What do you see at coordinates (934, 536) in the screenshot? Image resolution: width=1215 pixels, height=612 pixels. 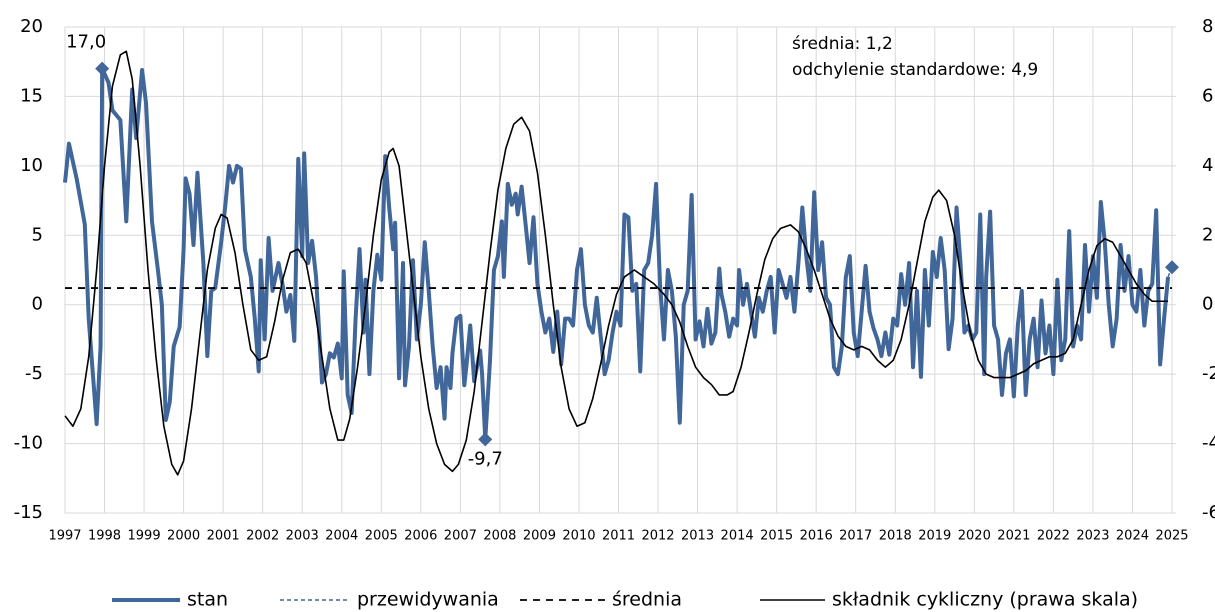 I see `x-tick-label: 2019` at bounding box center [934, 536].